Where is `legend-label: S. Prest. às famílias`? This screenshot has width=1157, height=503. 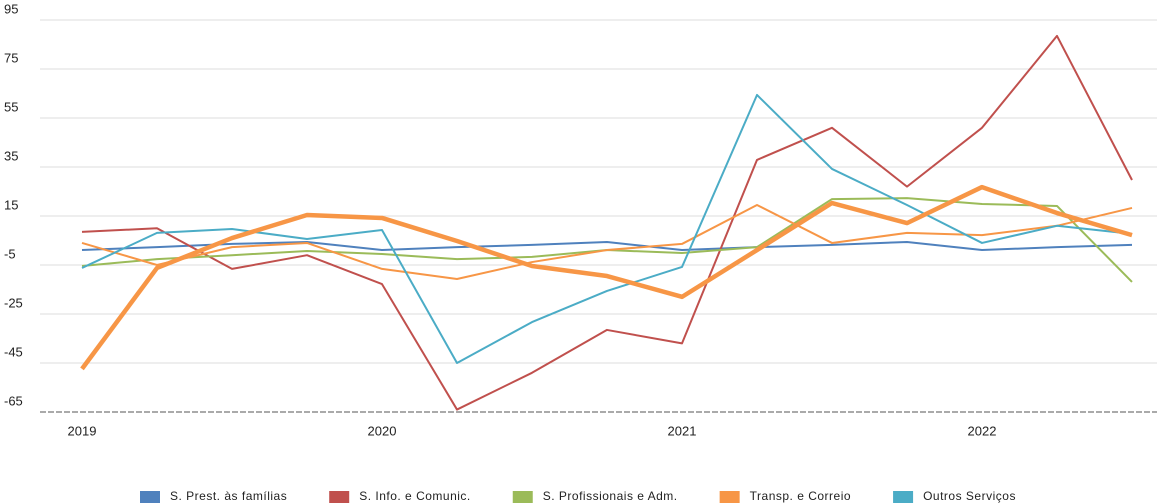
legend-label: S. Prest. às famílias is located at coordinates (228, 496).